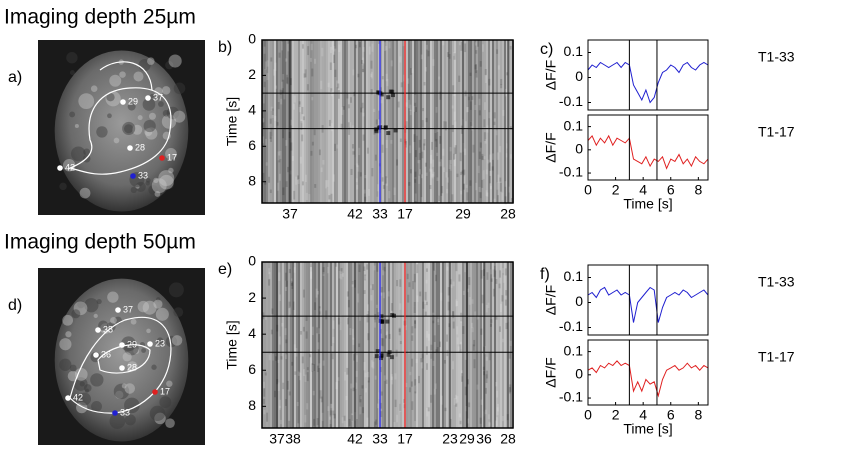  What do you see at coordinates (132, 344) in the screenshot?
I see `roi-label: 29` at bounding box center [132, 344].